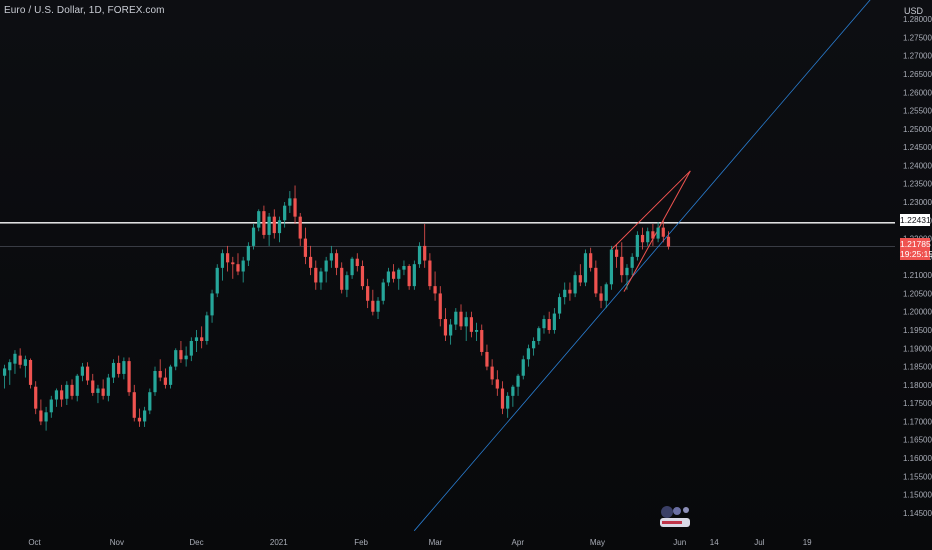 The width and height of the screenshot is (932, 550). I want to click on time-axis-tick-label: Oct, so click(34, 542).